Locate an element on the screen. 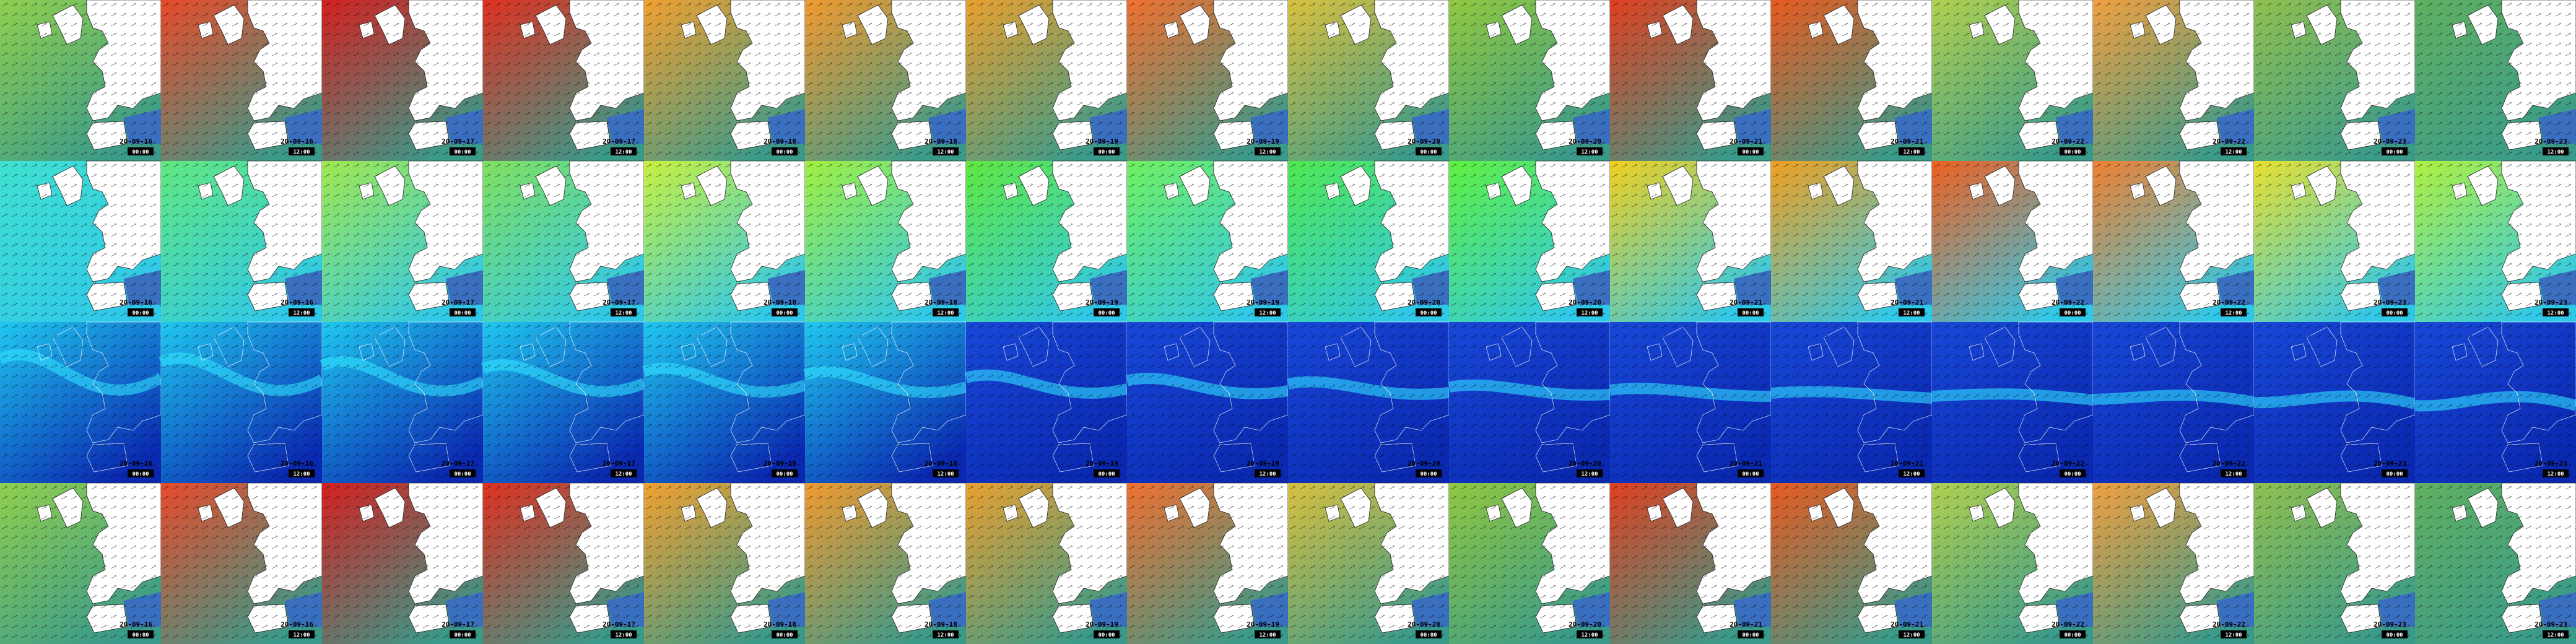  map-tile: 20-09-21 12:00 is located at coordinates (1852, 80).